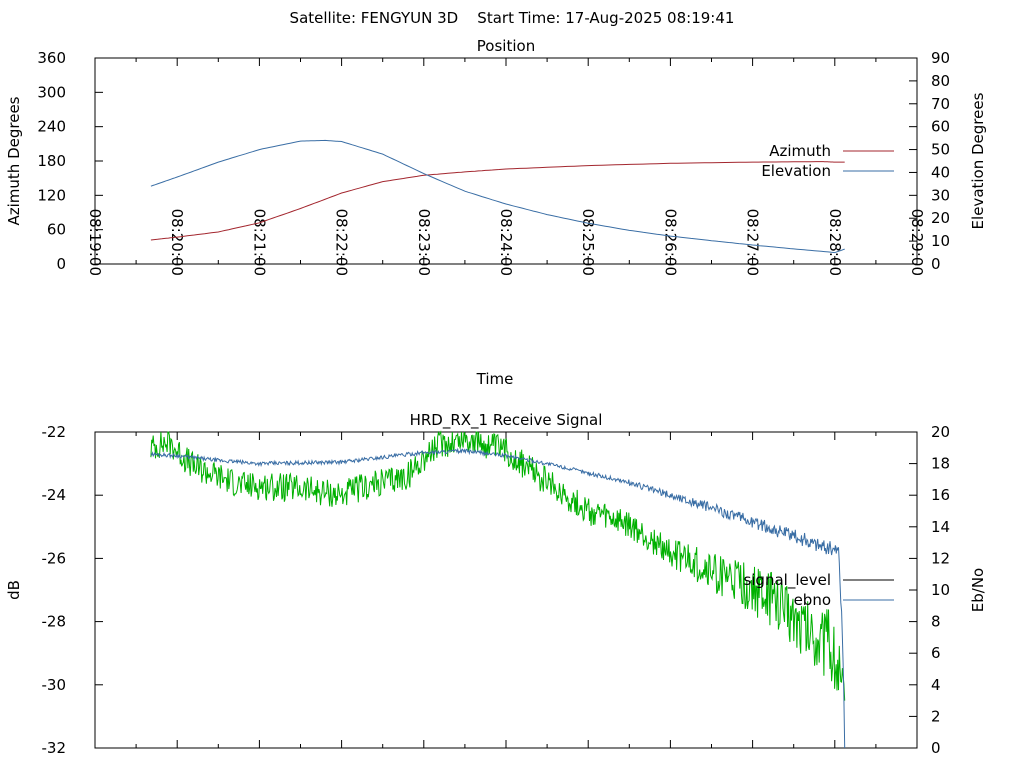 This screenshot has height=768, width=1024. Describe the element at coordinates (51, 195) in the screenshot. I see `y-tick-label: 120` at that location.